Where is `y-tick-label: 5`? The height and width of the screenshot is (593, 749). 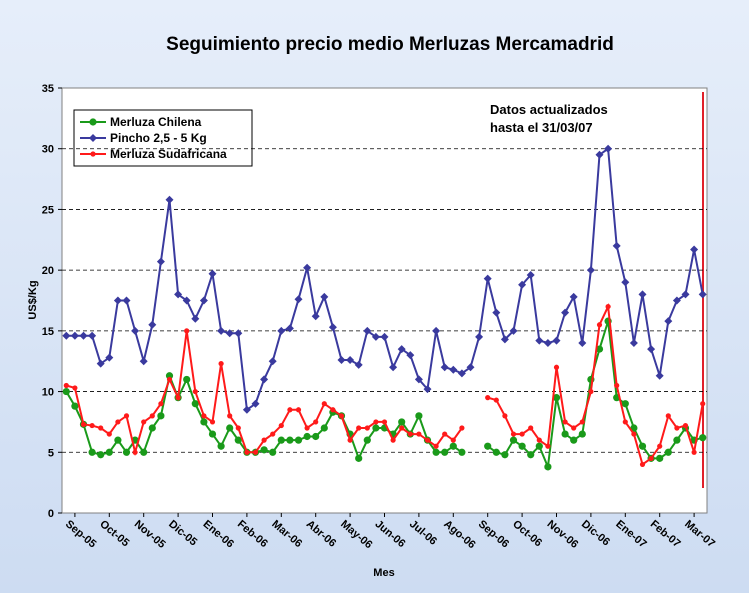 y-tick-label: 5 is located at coordinates (51, 453).